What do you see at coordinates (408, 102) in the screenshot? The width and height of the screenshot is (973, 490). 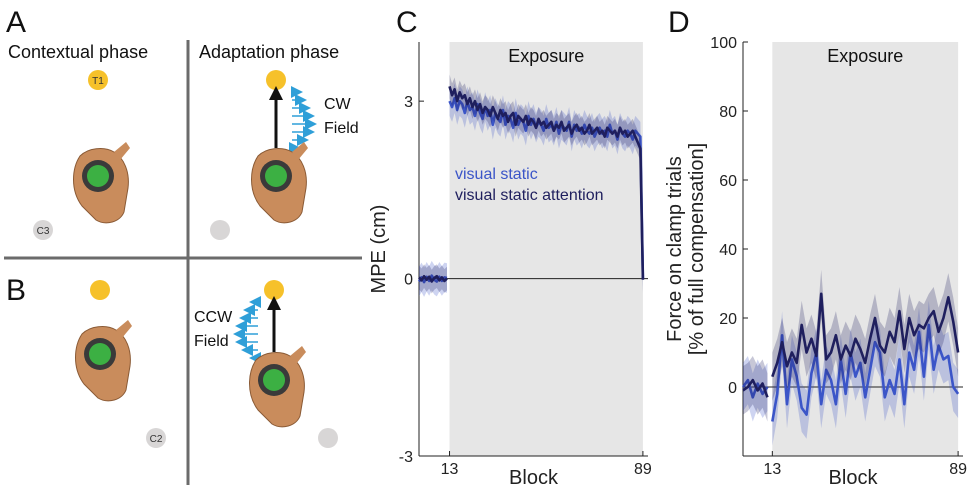 I see `y-tick-label: 3` at bounding box center [408, 102].